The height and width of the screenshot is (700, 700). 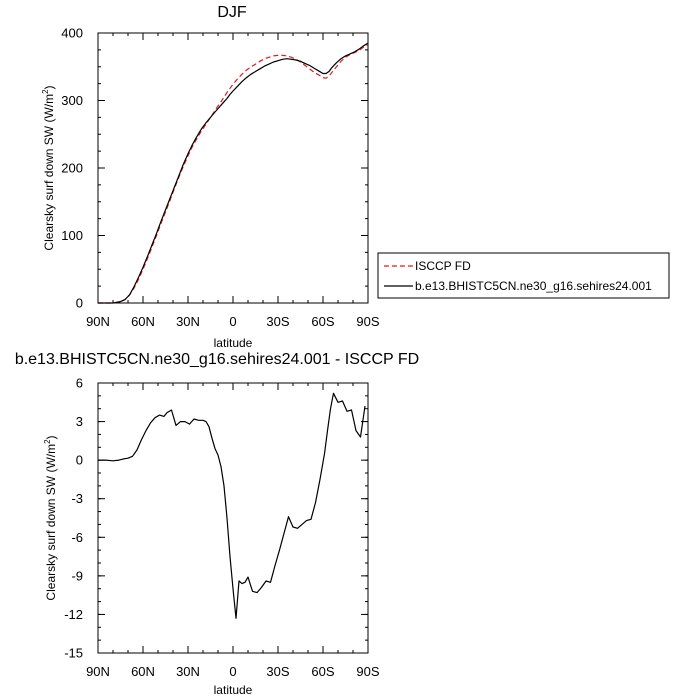 I want to click on y-tick-label: -3, so click(x=77, y=498).